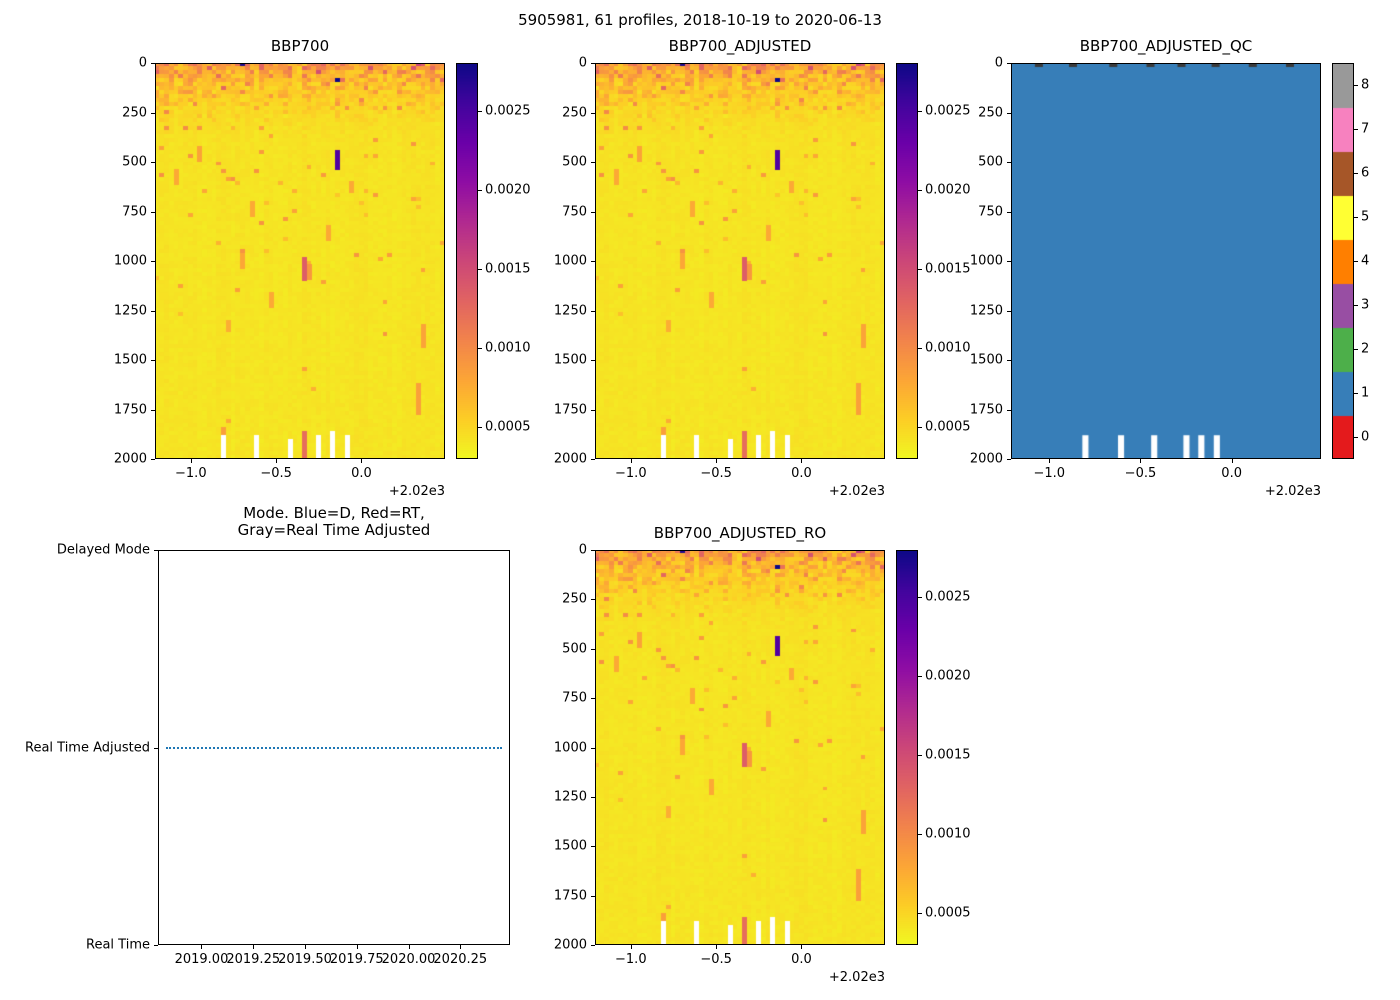 The image size is (1400, 1000). Describe the element at coordinates (300, 46) in the screenshot. I see `panel-title-bbp700: BBP700` at that location.